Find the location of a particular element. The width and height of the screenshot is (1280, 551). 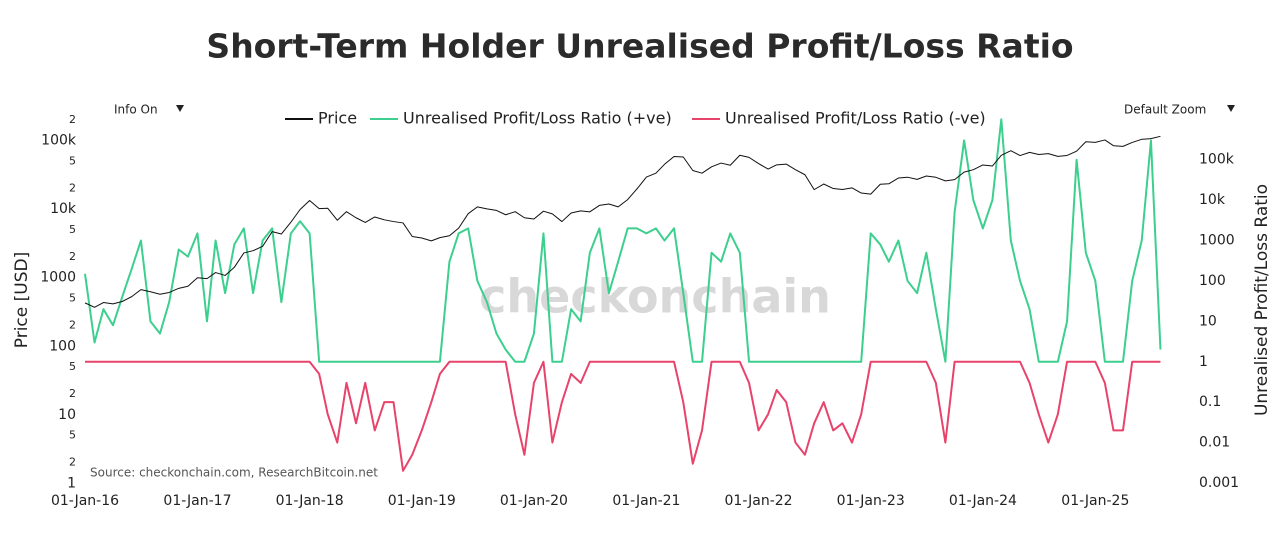

x-tick-label: 01-Jan-18 is located at coordinates (310, 501).